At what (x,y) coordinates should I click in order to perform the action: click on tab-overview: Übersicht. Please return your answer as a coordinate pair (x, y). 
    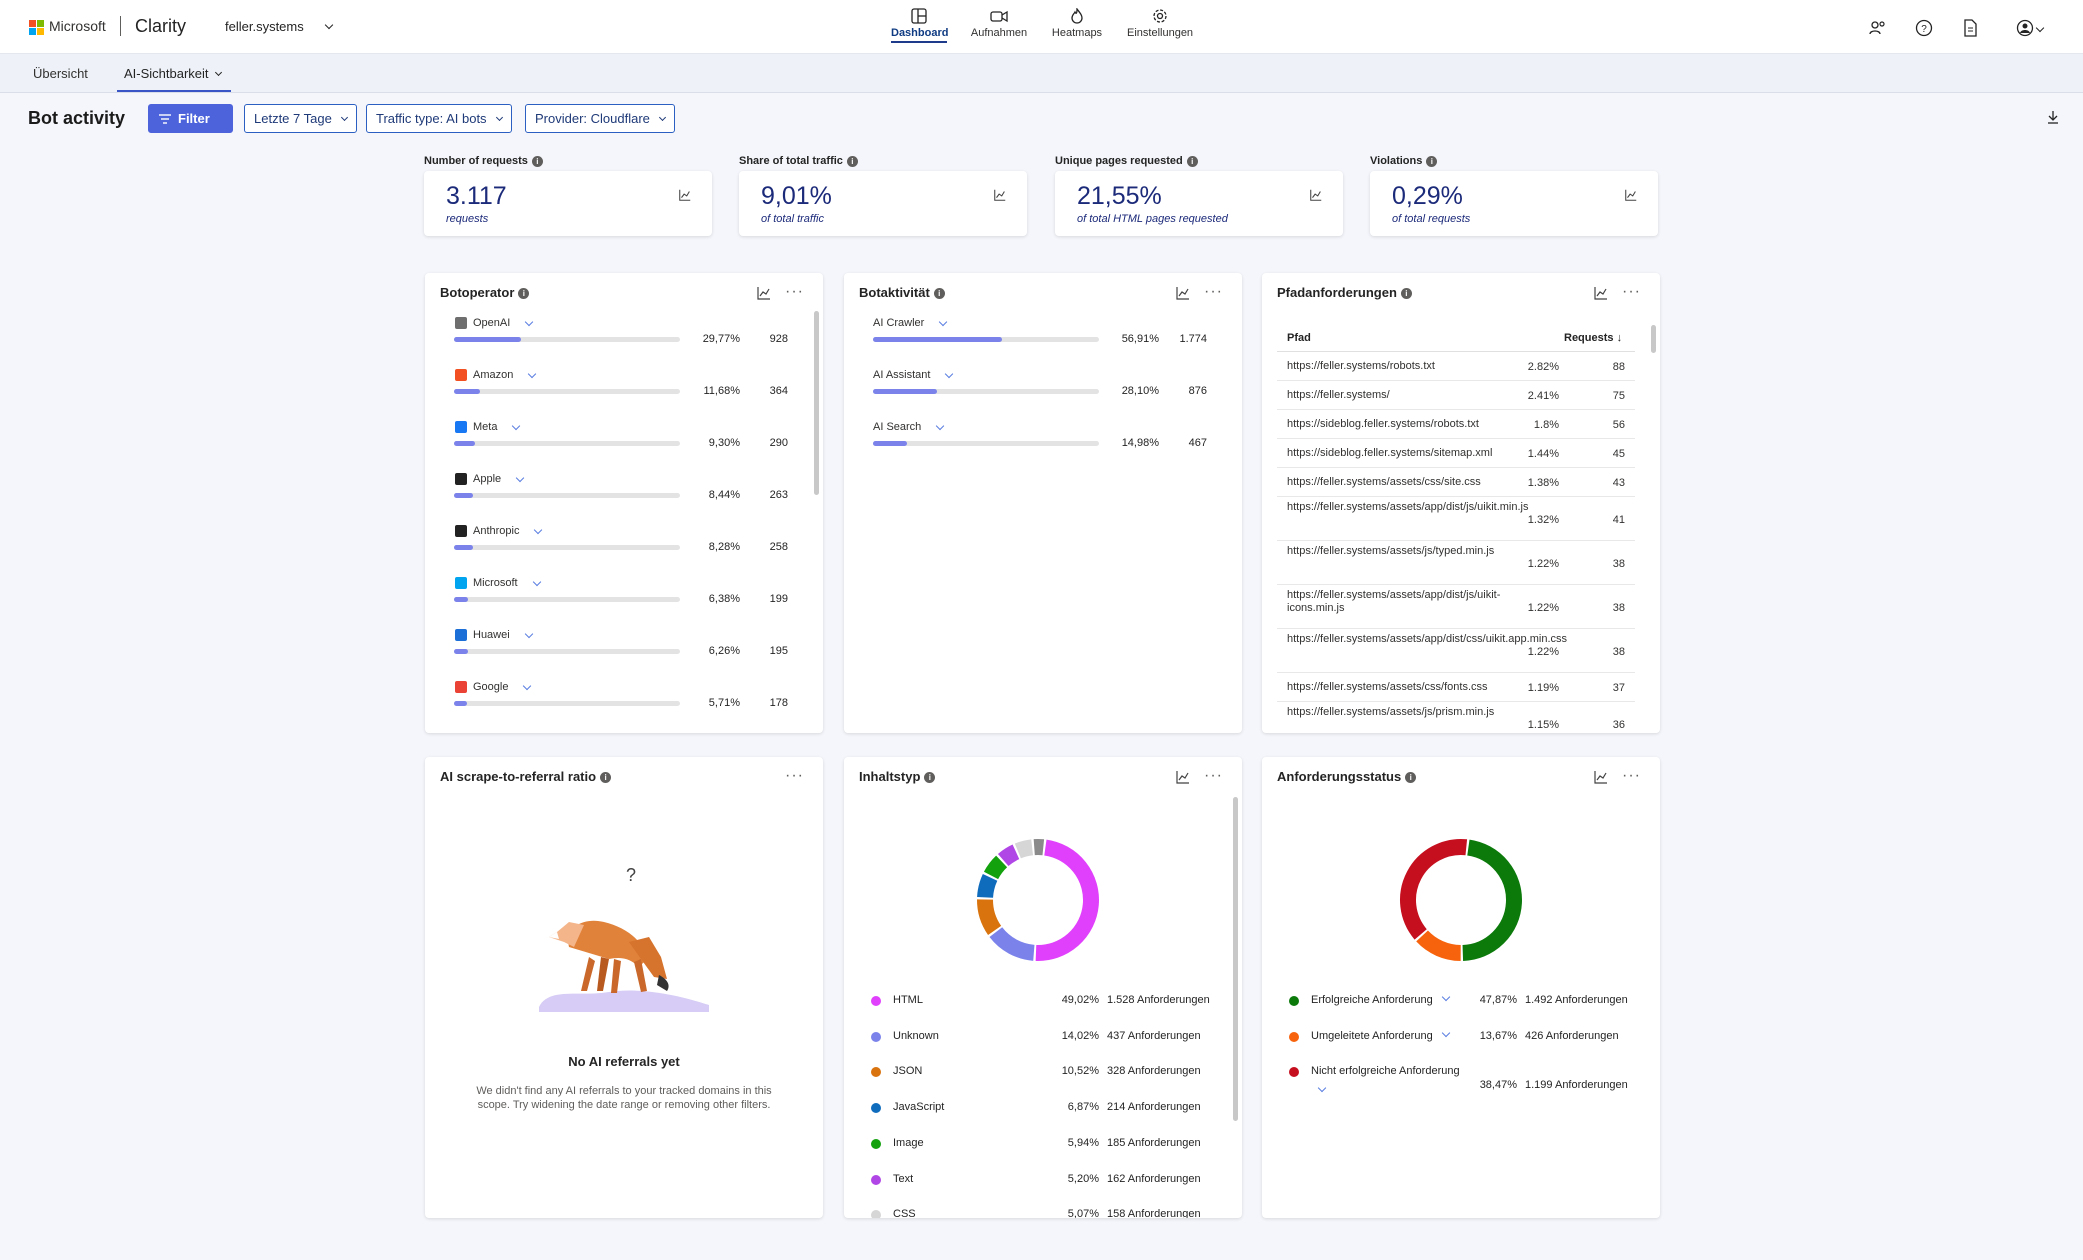
    Looking at the image, I should click on (60, 73).